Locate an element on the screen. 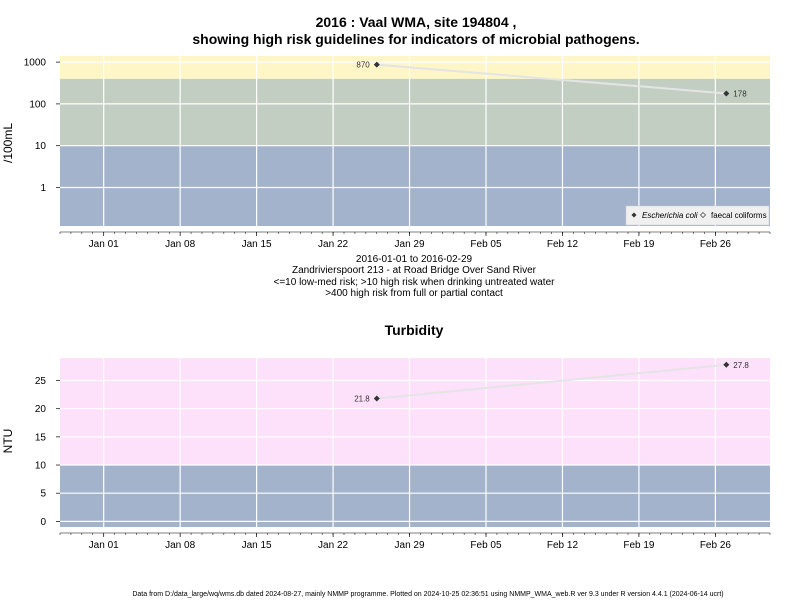 The height and width of the screenshot is (600, 800). chart1-xtick-label-6: Feb 12 is located at coordinates (563, 244).